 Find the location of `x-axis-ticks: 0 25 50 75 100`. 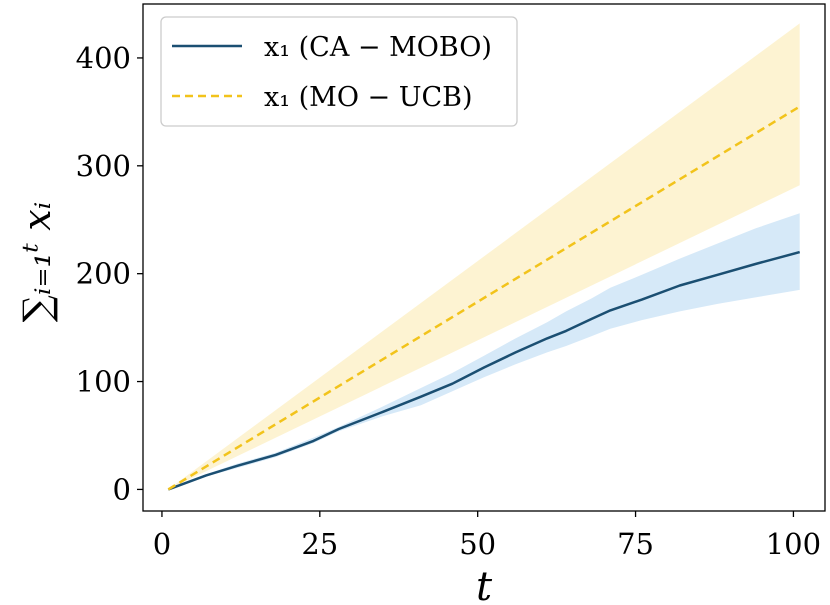

x-axis-ticks: 0 25 50 75 100 is located at coordinates (487, 536).